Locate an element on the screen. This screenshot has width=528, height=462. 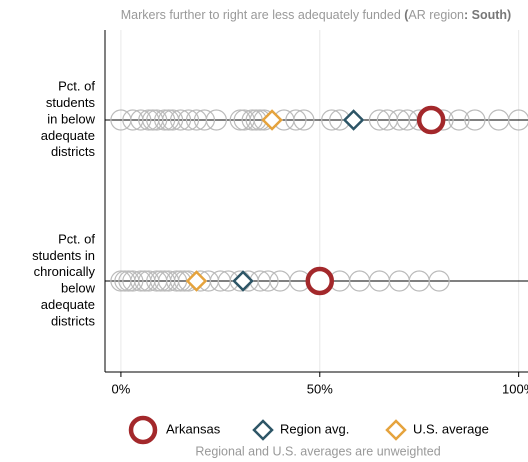
category-label: below is located at coordinates (78, 288).